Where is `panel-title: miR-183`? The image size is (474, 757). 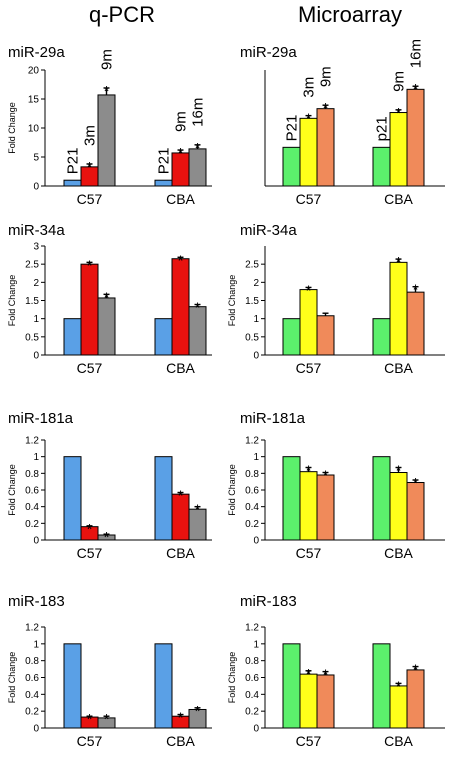 panel-title: miR-183 is located at coordinates (268, 601).